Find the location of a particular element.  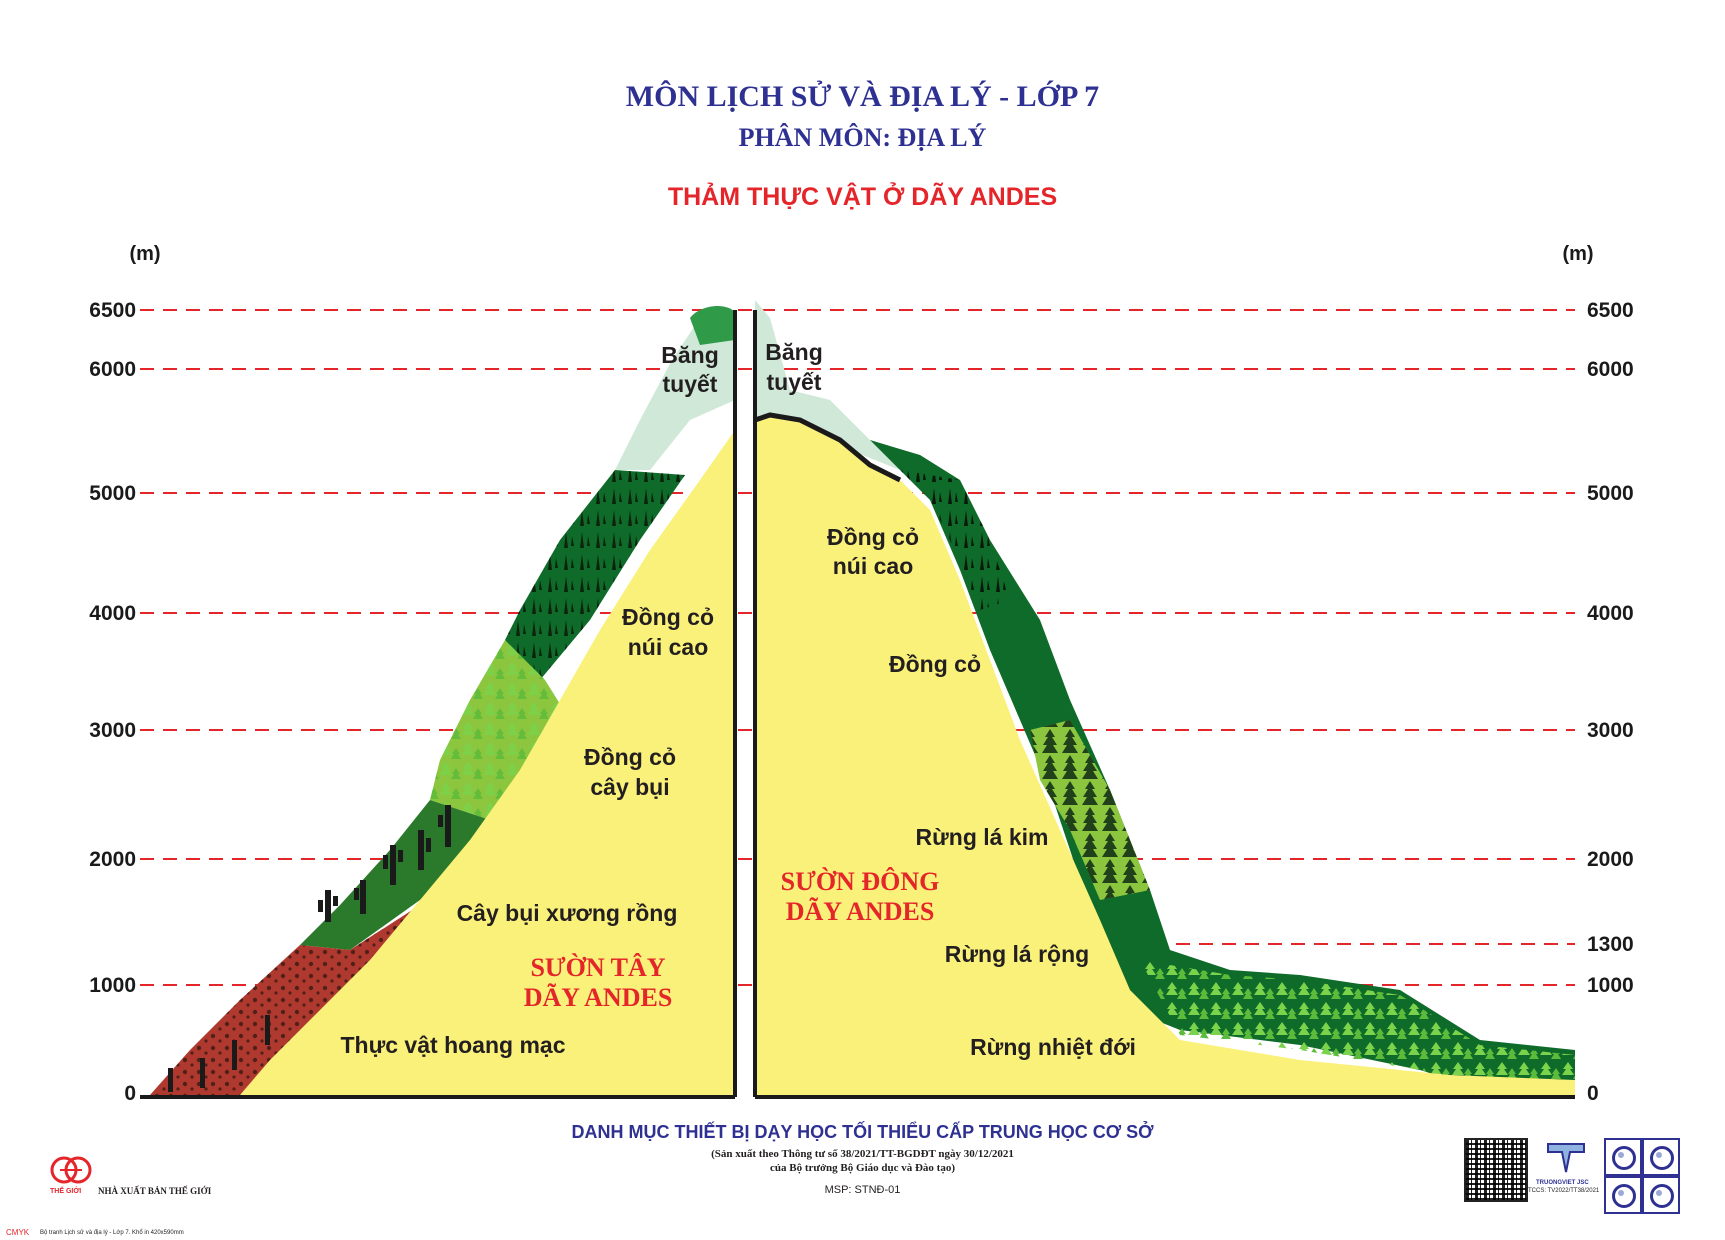

west-shrub-label-line2: cây bụi is located at coordinates (629, 787).